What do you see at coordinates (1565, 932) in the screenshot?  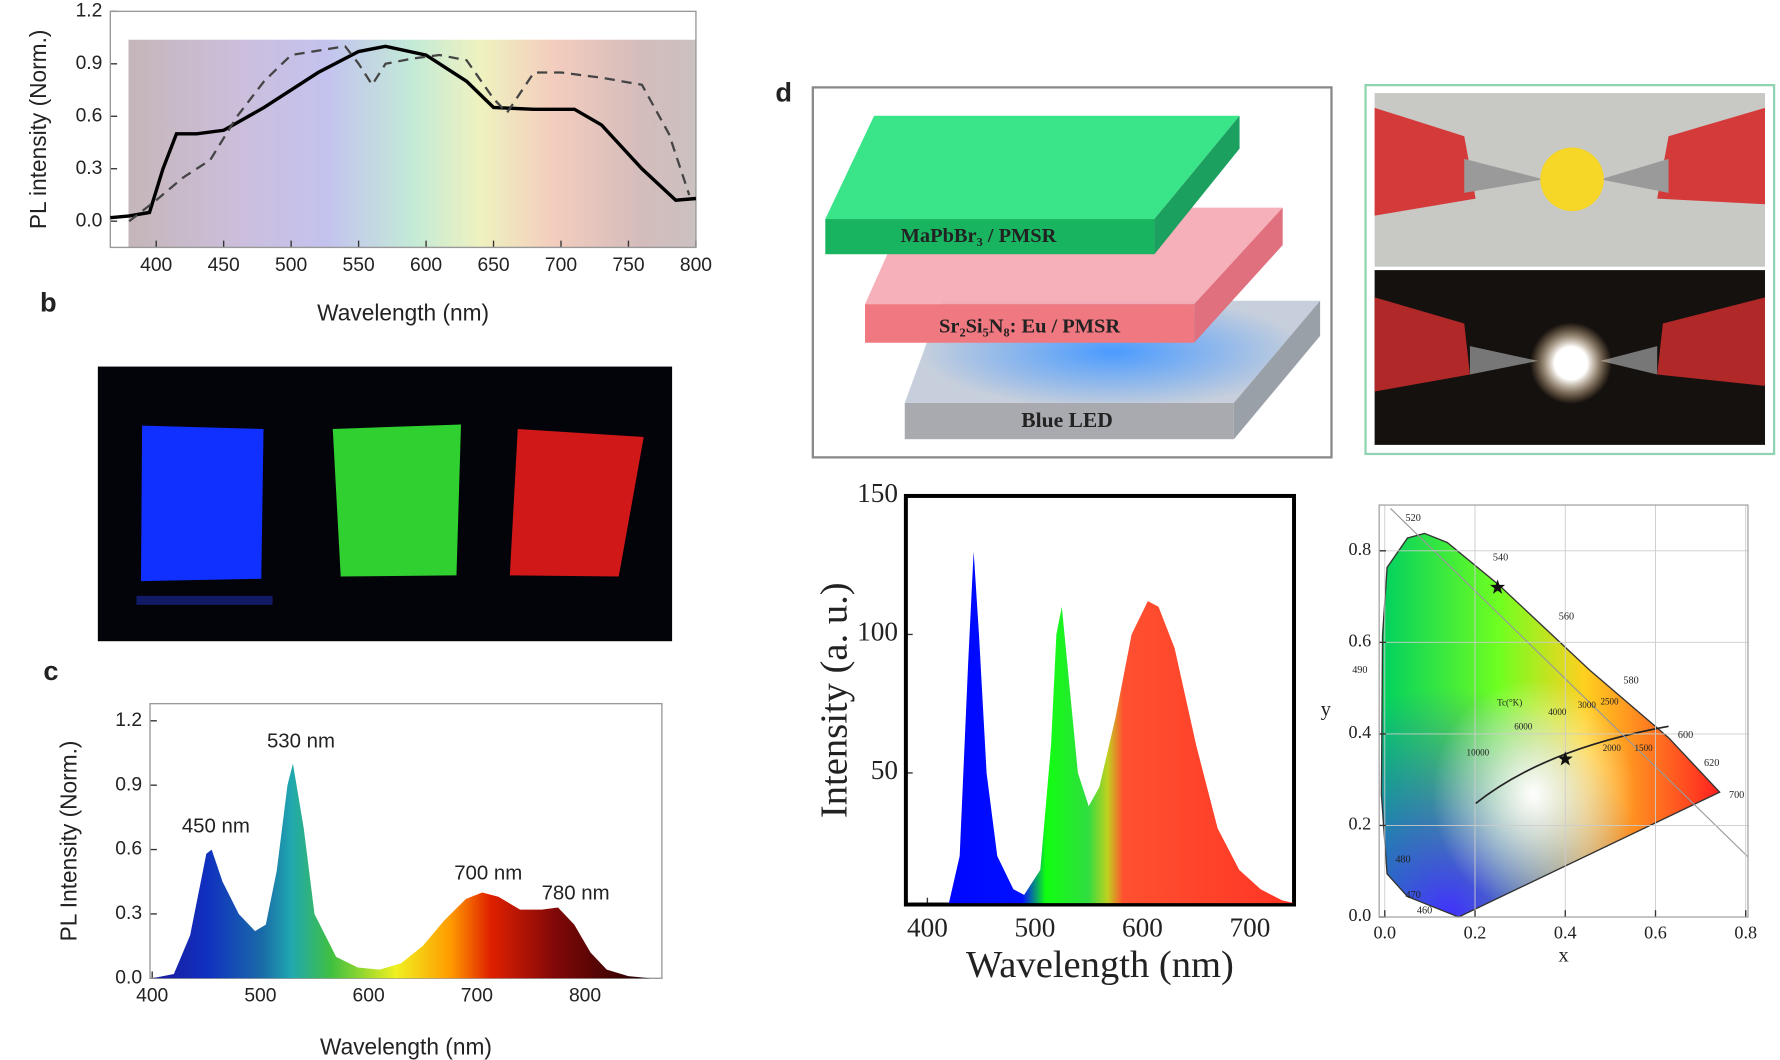 I see `x-tick-label: 0.4` at bounding box center [1565, 932].